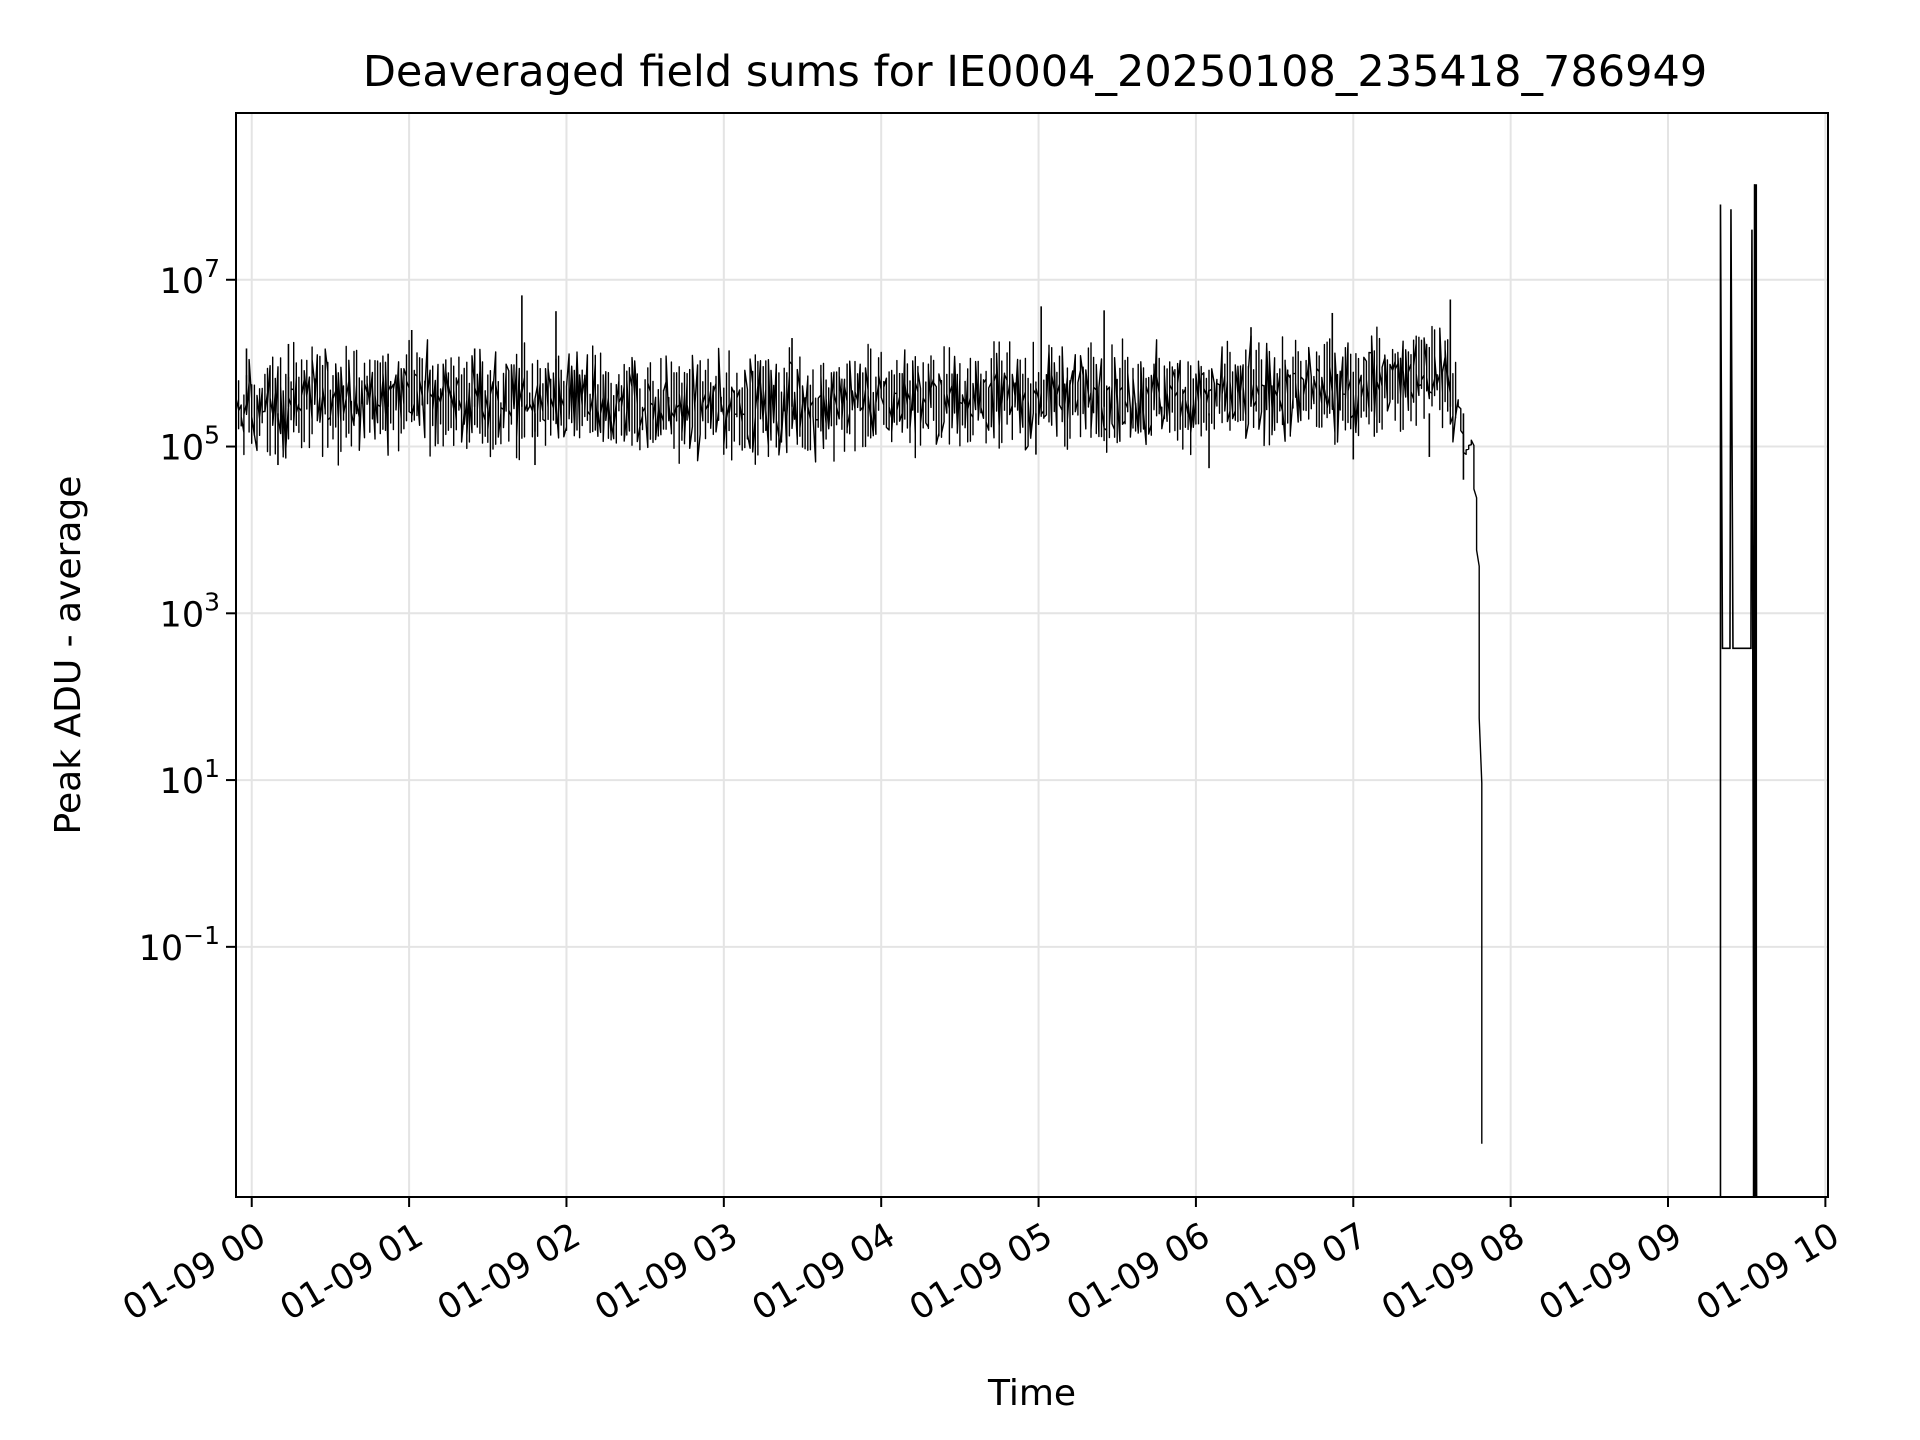 The image size is (1920, 1440). I want to click on y-tick-label: 10³, so click(190, 611).